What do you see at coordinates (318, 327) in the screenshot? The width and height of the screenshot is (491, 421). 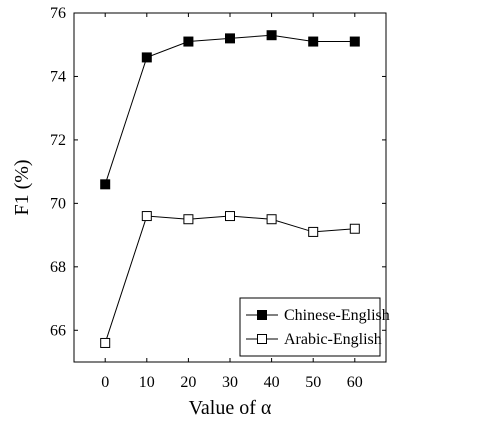 I see `legend-entries: Chinese-English Arabic-English` at bounding box center [318, 327].